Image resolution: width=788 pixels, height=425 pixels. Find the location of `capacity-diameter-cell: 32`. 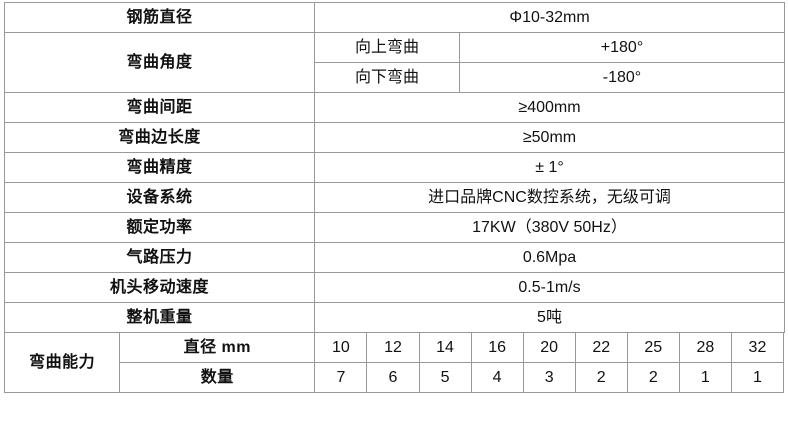

capacity-diameter-cell: 32 is located at coordinates (757, 347).